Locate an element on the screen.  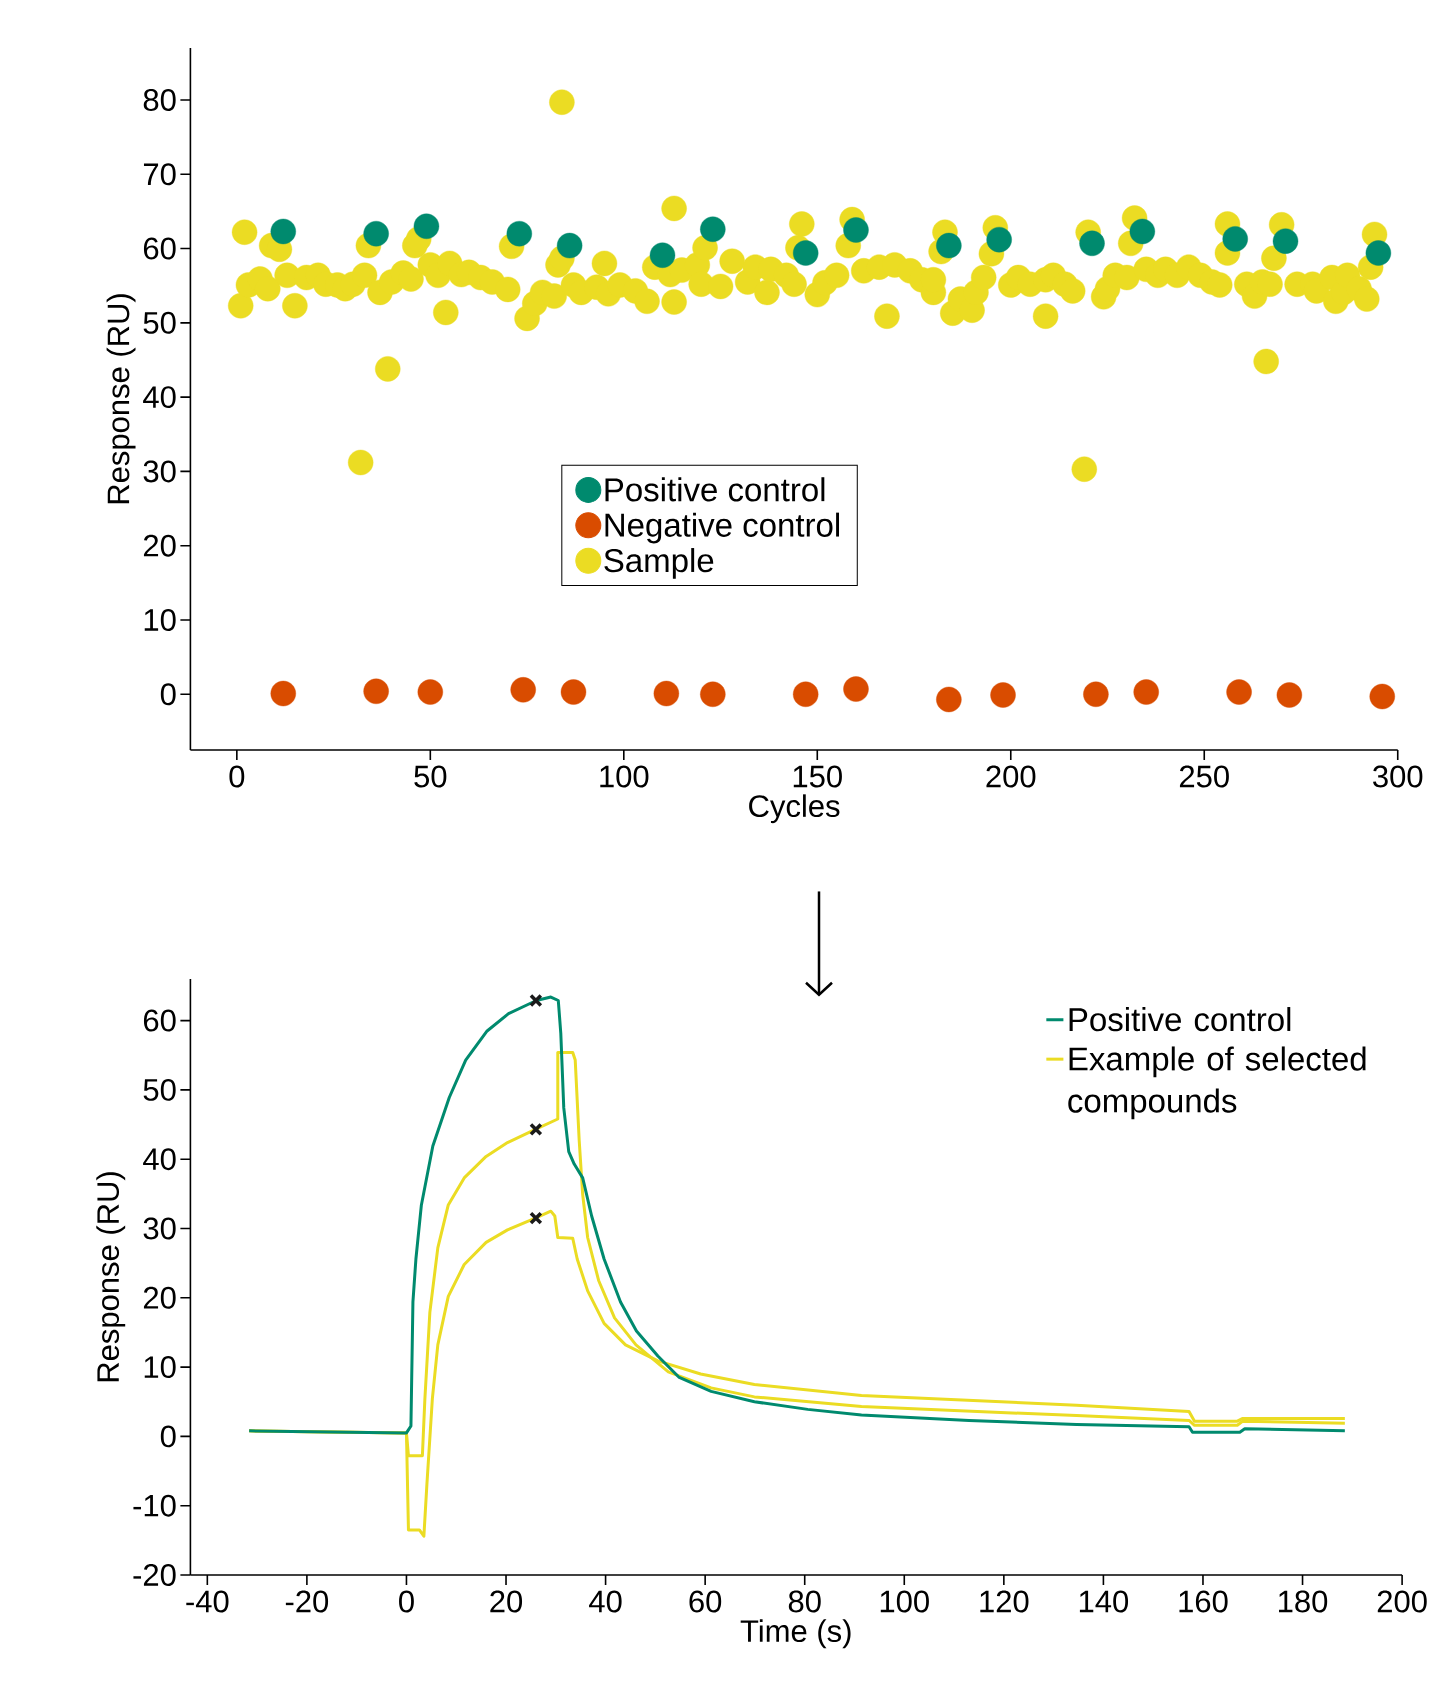
y-tick-label: -10 is located at coordinates (154, 1505).